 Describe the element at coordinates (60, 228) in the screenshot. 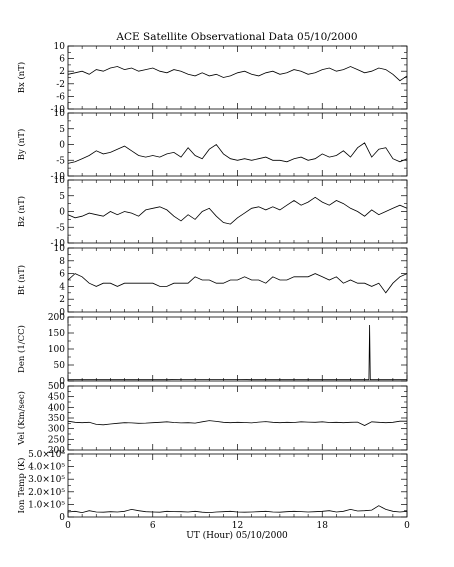

I see `bz-ytick-label: -5` at that location.